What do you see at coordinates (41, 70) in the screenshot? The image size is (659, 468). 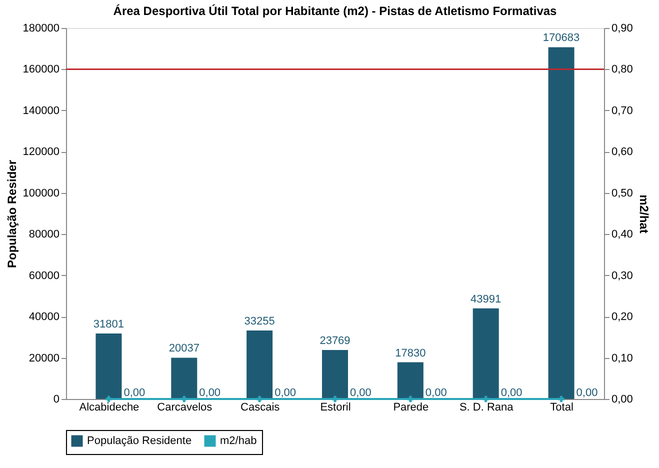 I see `y-tick-label: 160000` at bounding box center [41, 70].